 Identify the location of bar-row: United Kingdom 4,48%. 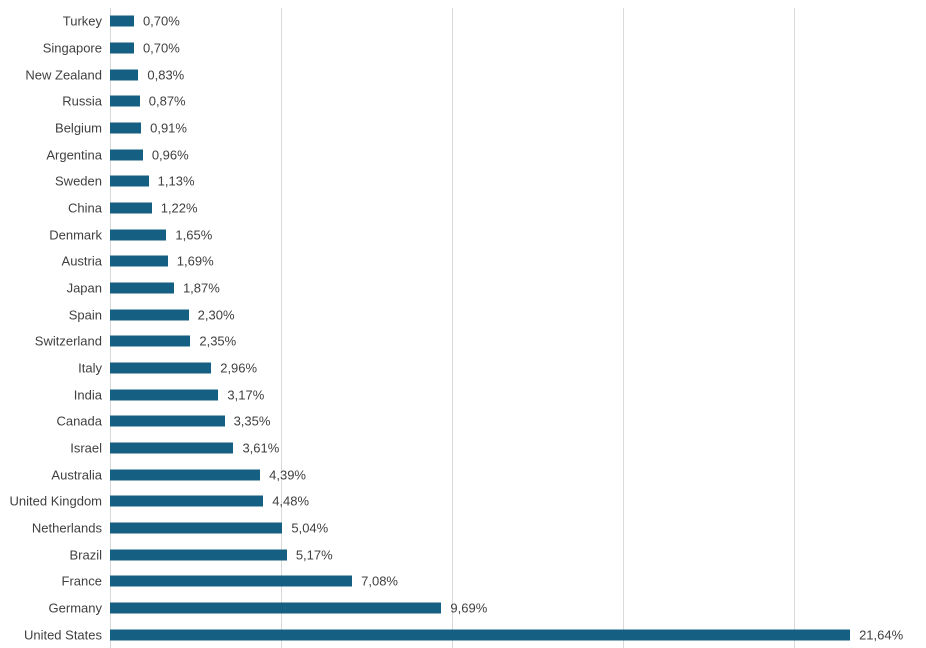
(463, 501).